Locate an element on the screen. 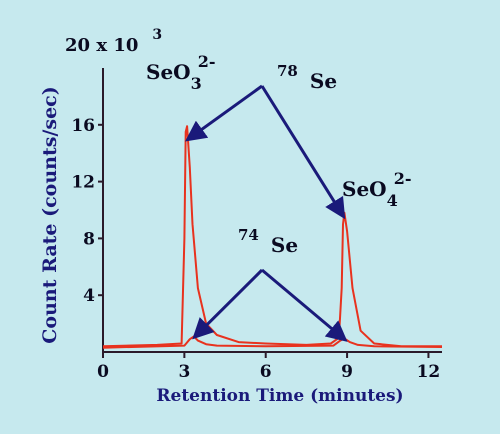 The width and height of the screenshot is (500, 434). y-multiplier-label: 20 x 10 3 is located at coordinates (113, 41).